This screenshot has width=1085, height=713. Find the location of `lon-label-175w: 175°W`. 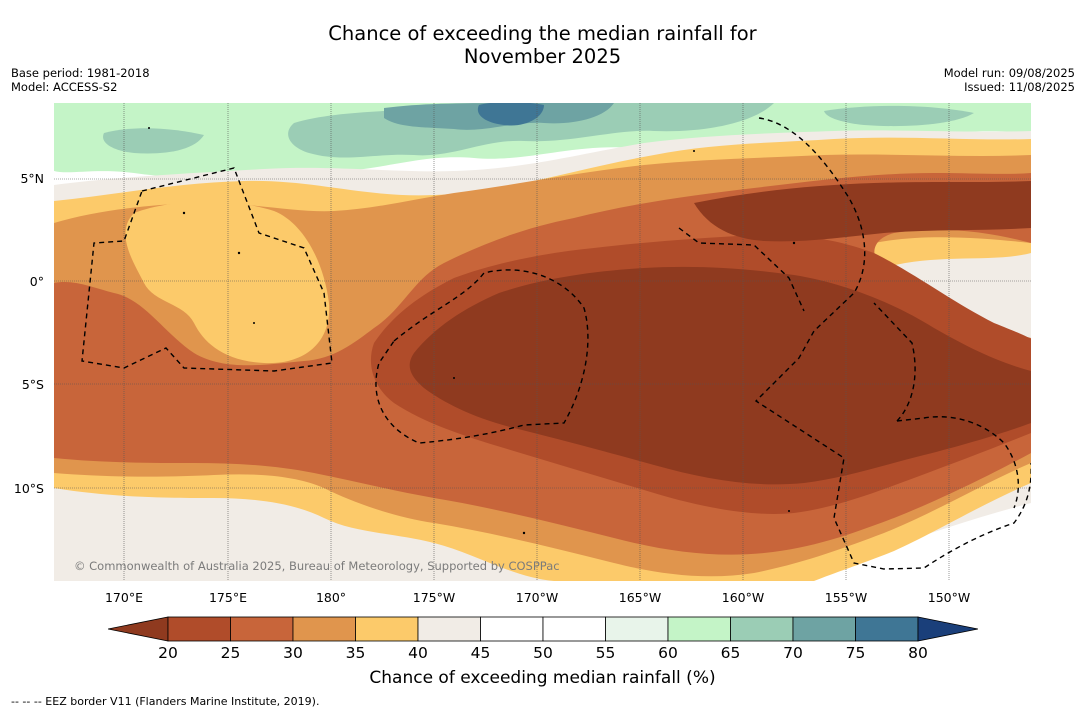

lon-label-175w: 175°W is located at coordinates (434, 597).